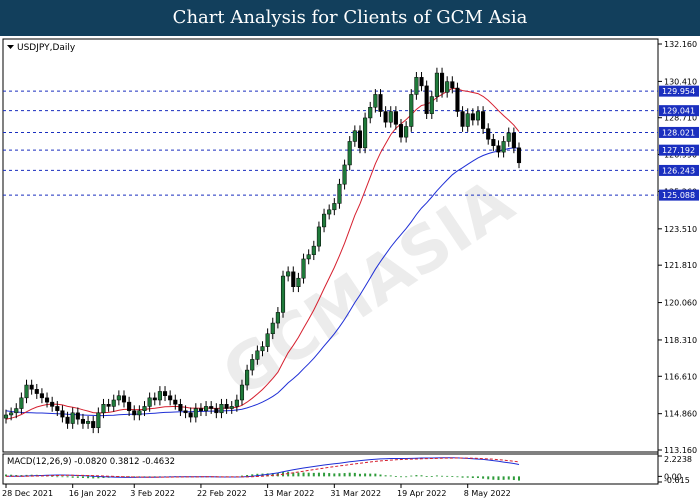 Image resolution: width=700 pixels, height=504 pixels. Describe the element at coordinates (10, 47) in the screenshot. I see `dropdown-triangle-icon` at that location.